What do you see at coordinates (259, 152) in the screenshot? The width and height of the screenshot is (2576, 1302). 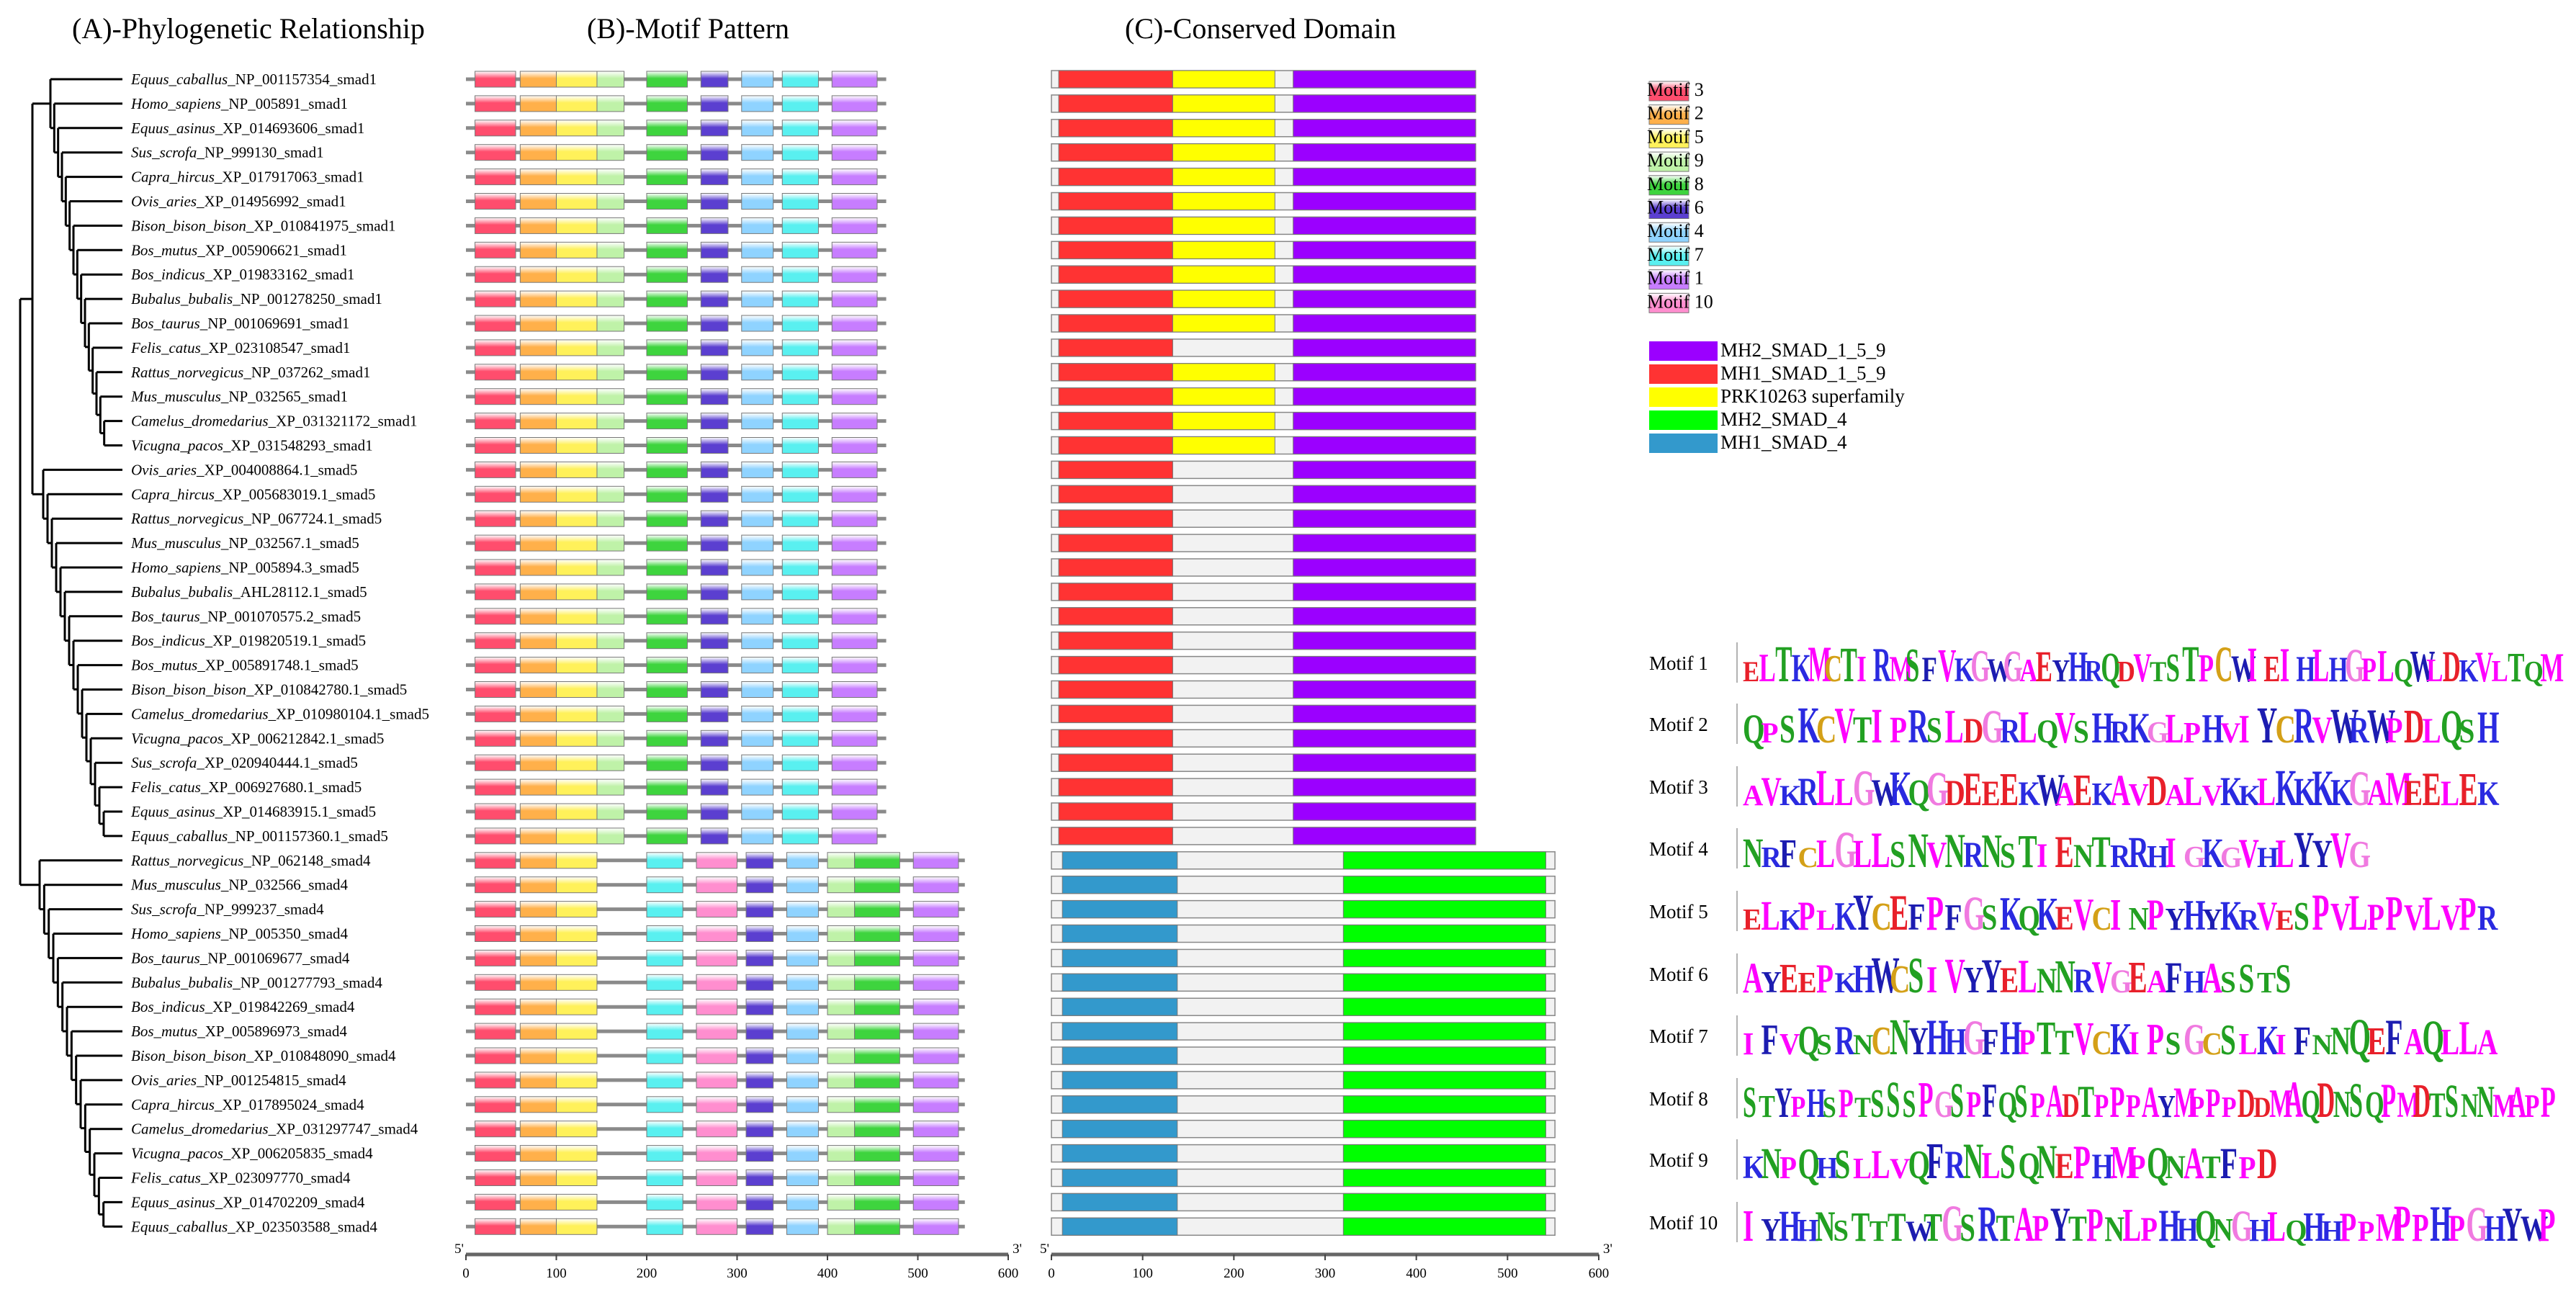 I see `gene-accession: _NP_999130_smad1` at bounding box center [259, 152].